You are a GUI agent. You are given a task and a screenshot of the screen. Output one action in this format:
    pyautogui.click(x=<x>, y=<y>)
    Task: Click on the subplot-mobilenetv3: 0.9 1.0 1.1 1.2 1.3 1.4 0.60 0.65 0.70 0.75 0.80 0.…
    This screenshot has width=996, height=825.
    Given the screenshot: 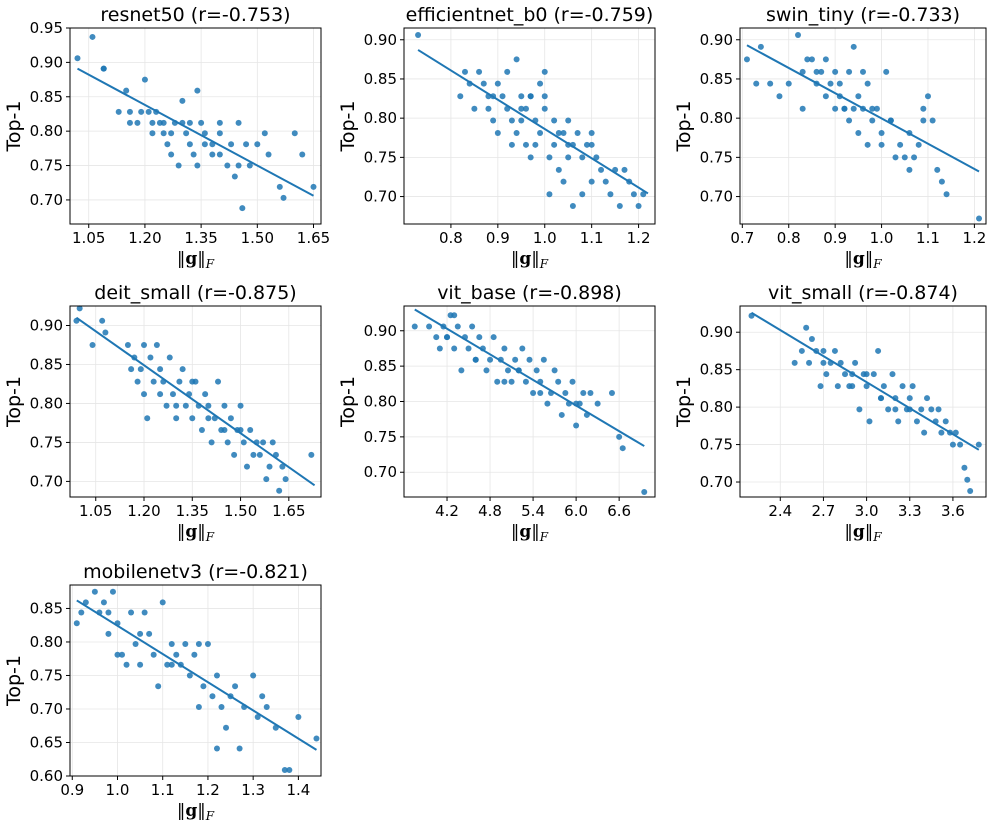 What is the action you would take?
    pyautogui.click(x=162, y=692)
    